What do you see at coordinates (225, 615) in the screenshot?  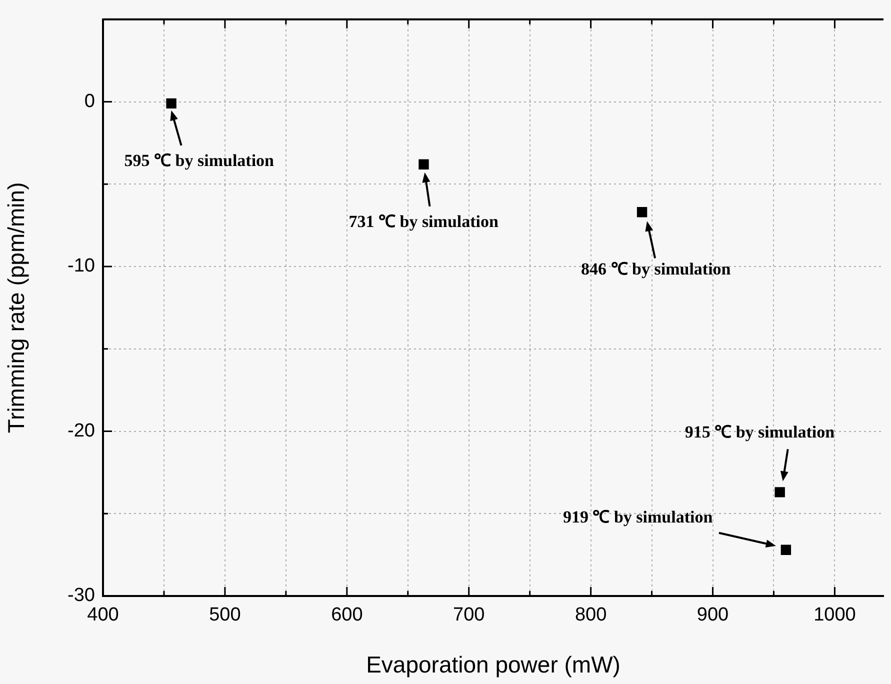 I see `x-tick-label: 500` at bounding box center [225, 615].